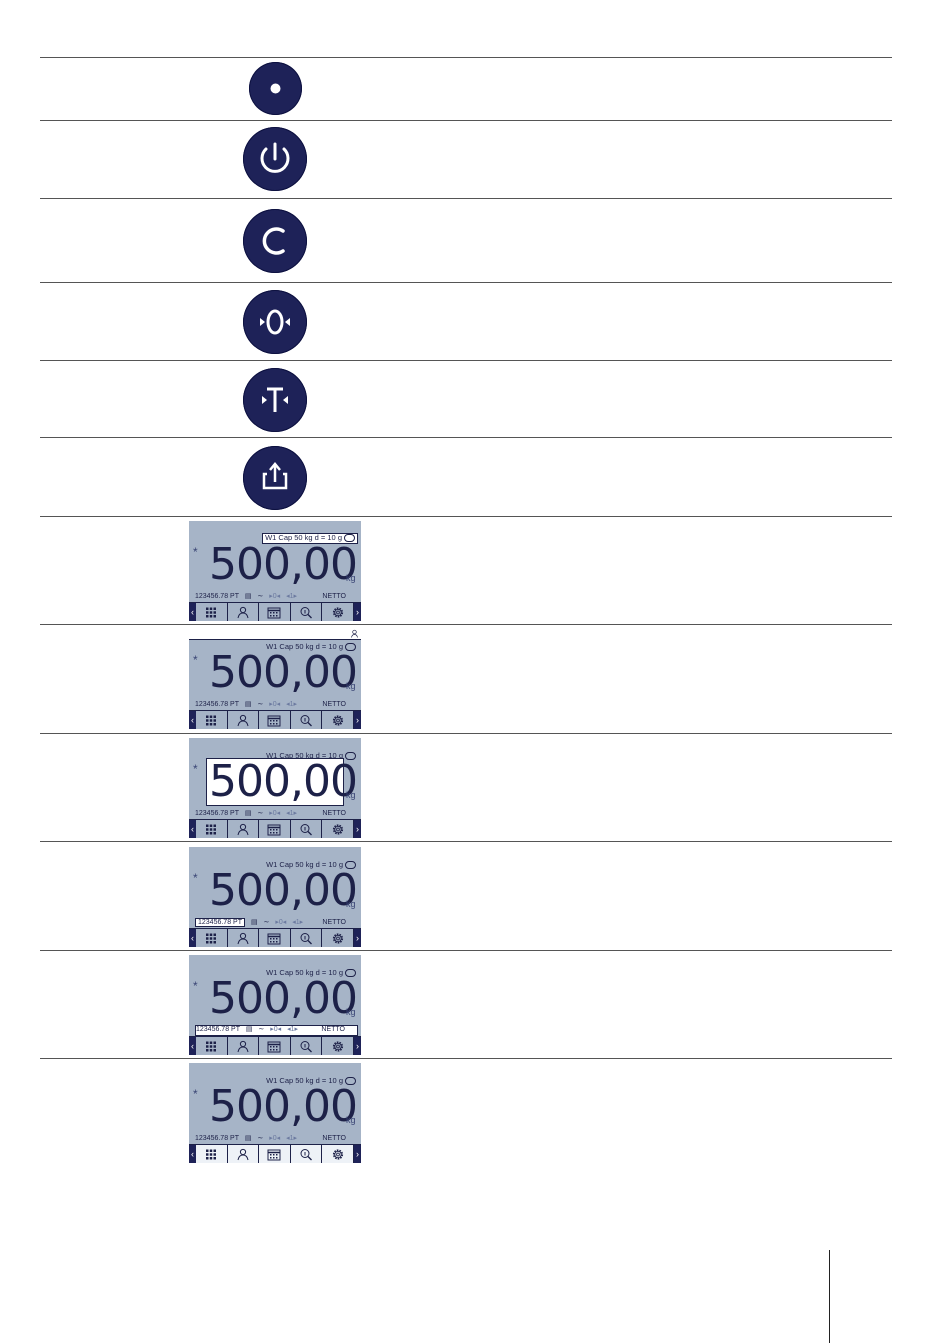  What do you see at coordinates (275, 88) in the screenshot?
I see `fn-dot-key` at bounding box center [275, 88].